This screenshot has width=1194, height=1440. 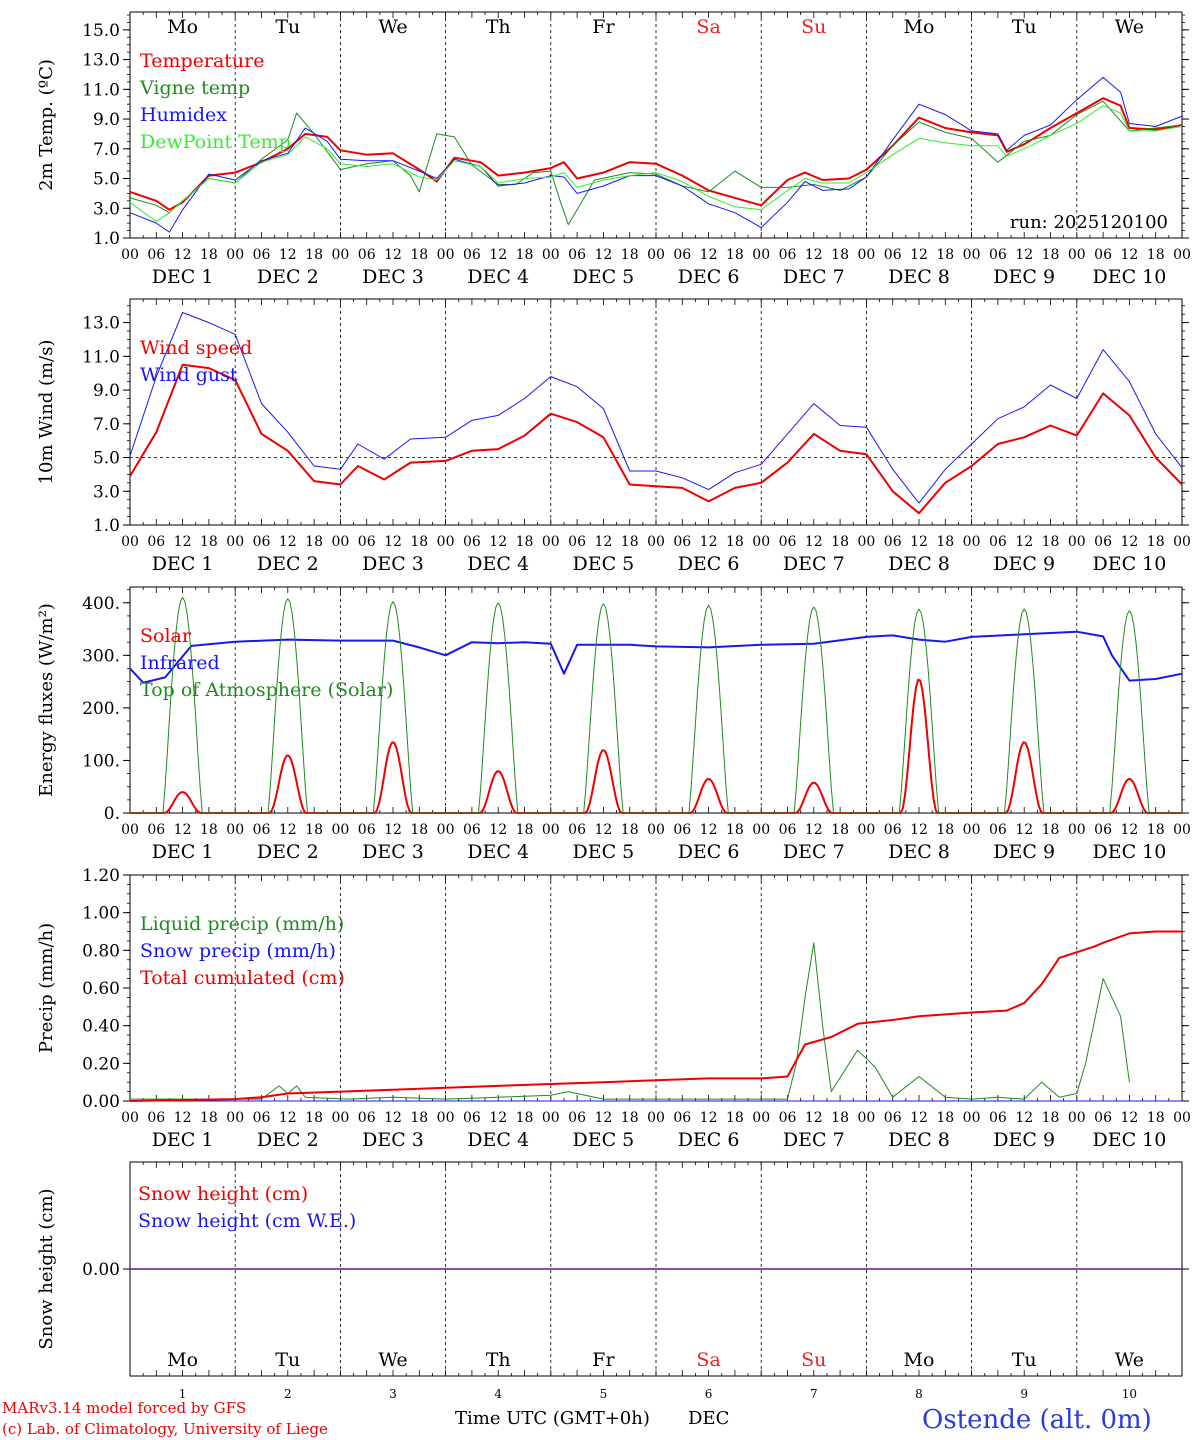 I want to click on date-label: DEC 10, so click(x=1129, y=852).